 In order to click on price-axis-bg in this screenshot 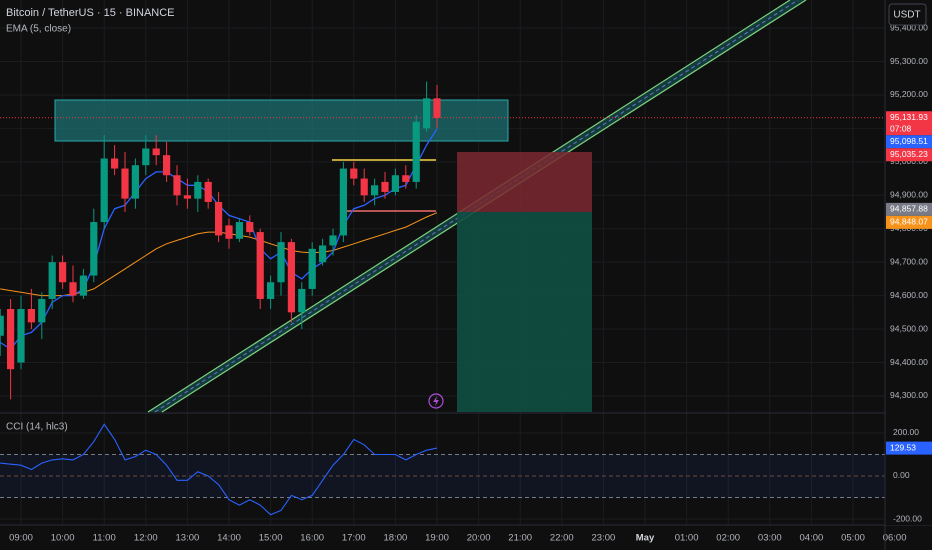, I will do `click(908, 262)`.